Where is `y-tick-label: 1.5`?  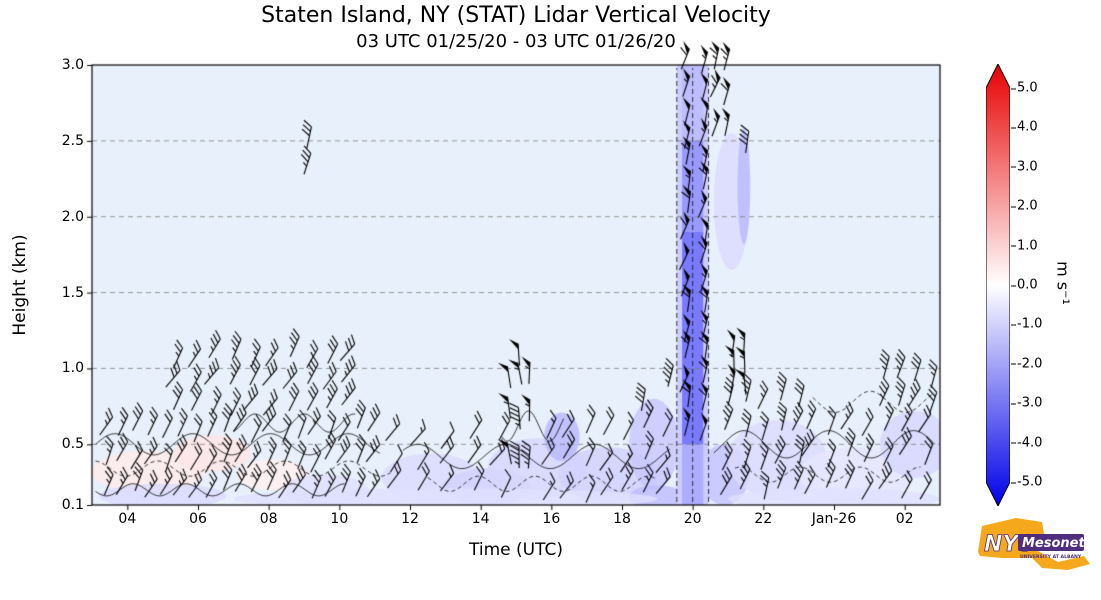
y-tick-label: 1.5 is located at coordinates (72, 292).